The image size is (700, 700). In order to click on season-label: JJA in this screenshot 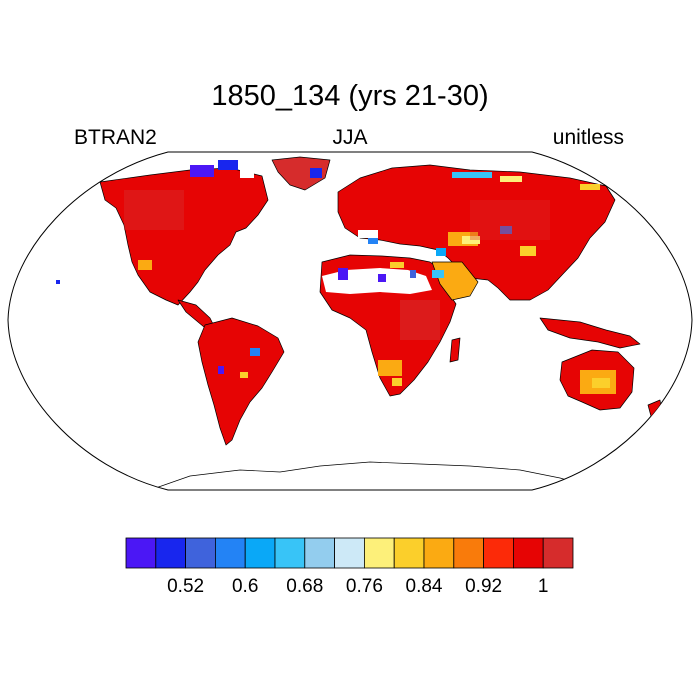, I will do `click(350, 137)`.